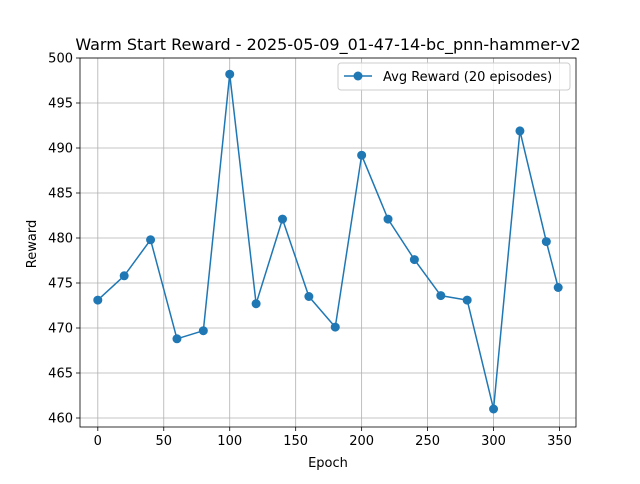  I want to click on y-axis-label: Reward, so click(32, 244).